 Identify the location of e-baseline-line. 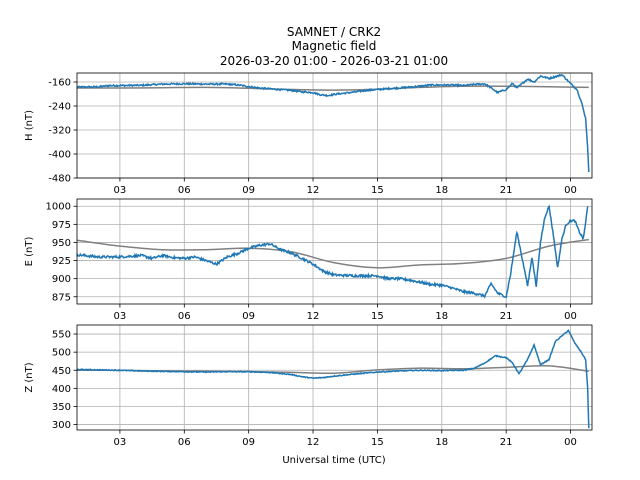
(332, 253).